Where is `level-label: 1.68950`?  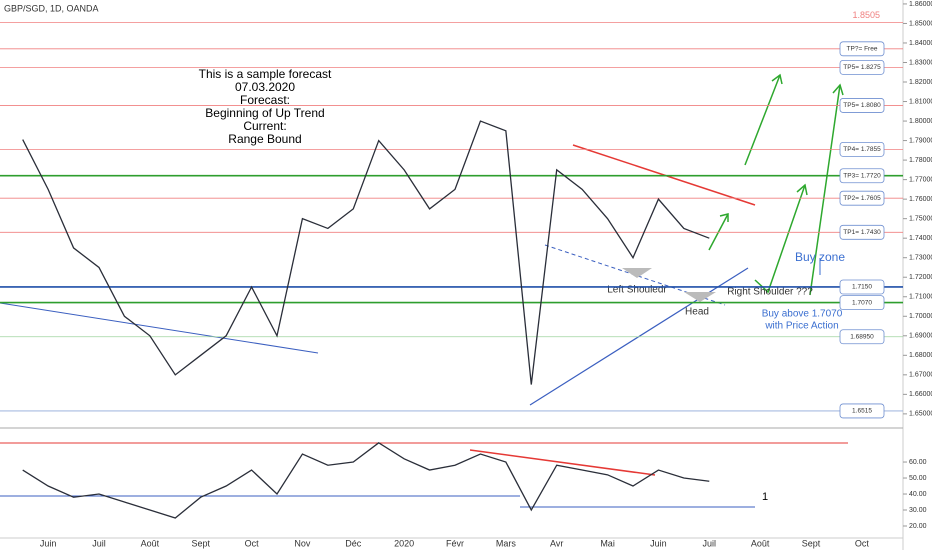
level-label: 1.68950 is located at coordinates (862, 336).